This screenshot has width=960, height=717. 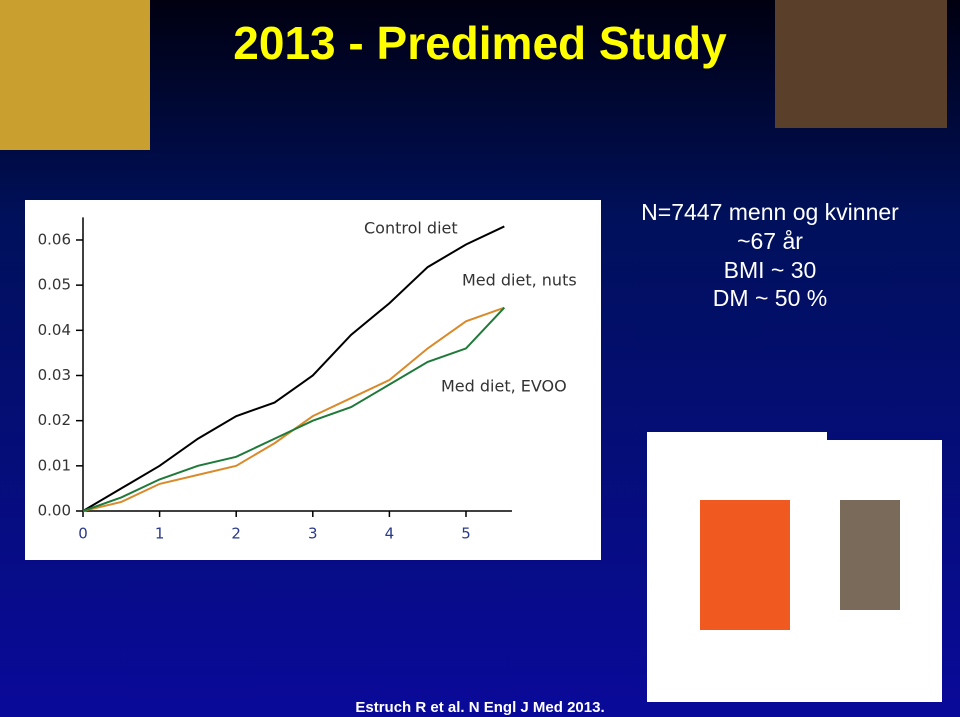 What do you see at coordinates (770, 298) in the screenshot?
I see `note: DM ~ 50 %` at bounding box center [770, 298].